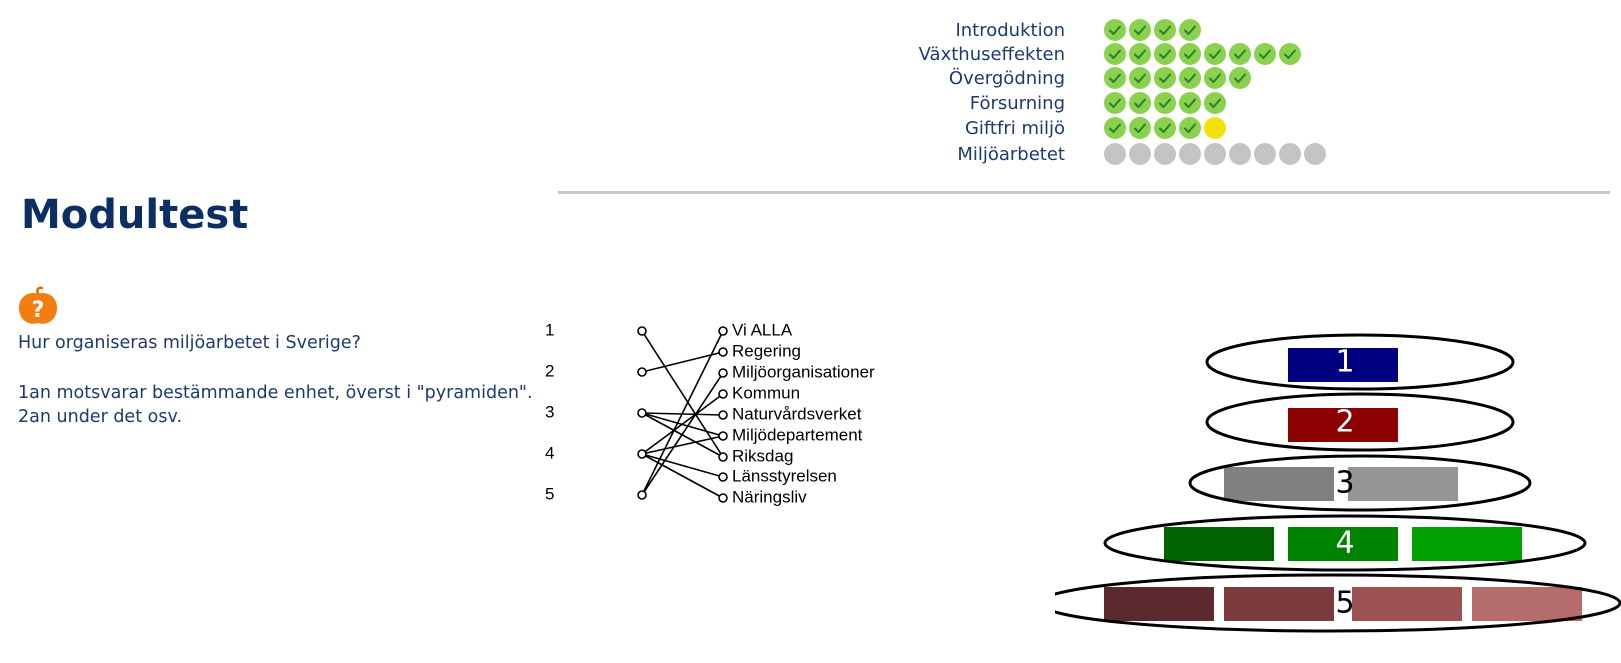  Describe the element at coordinates (1010, 30) in the screenshot. I see `module-label: Introduktion` at that location.